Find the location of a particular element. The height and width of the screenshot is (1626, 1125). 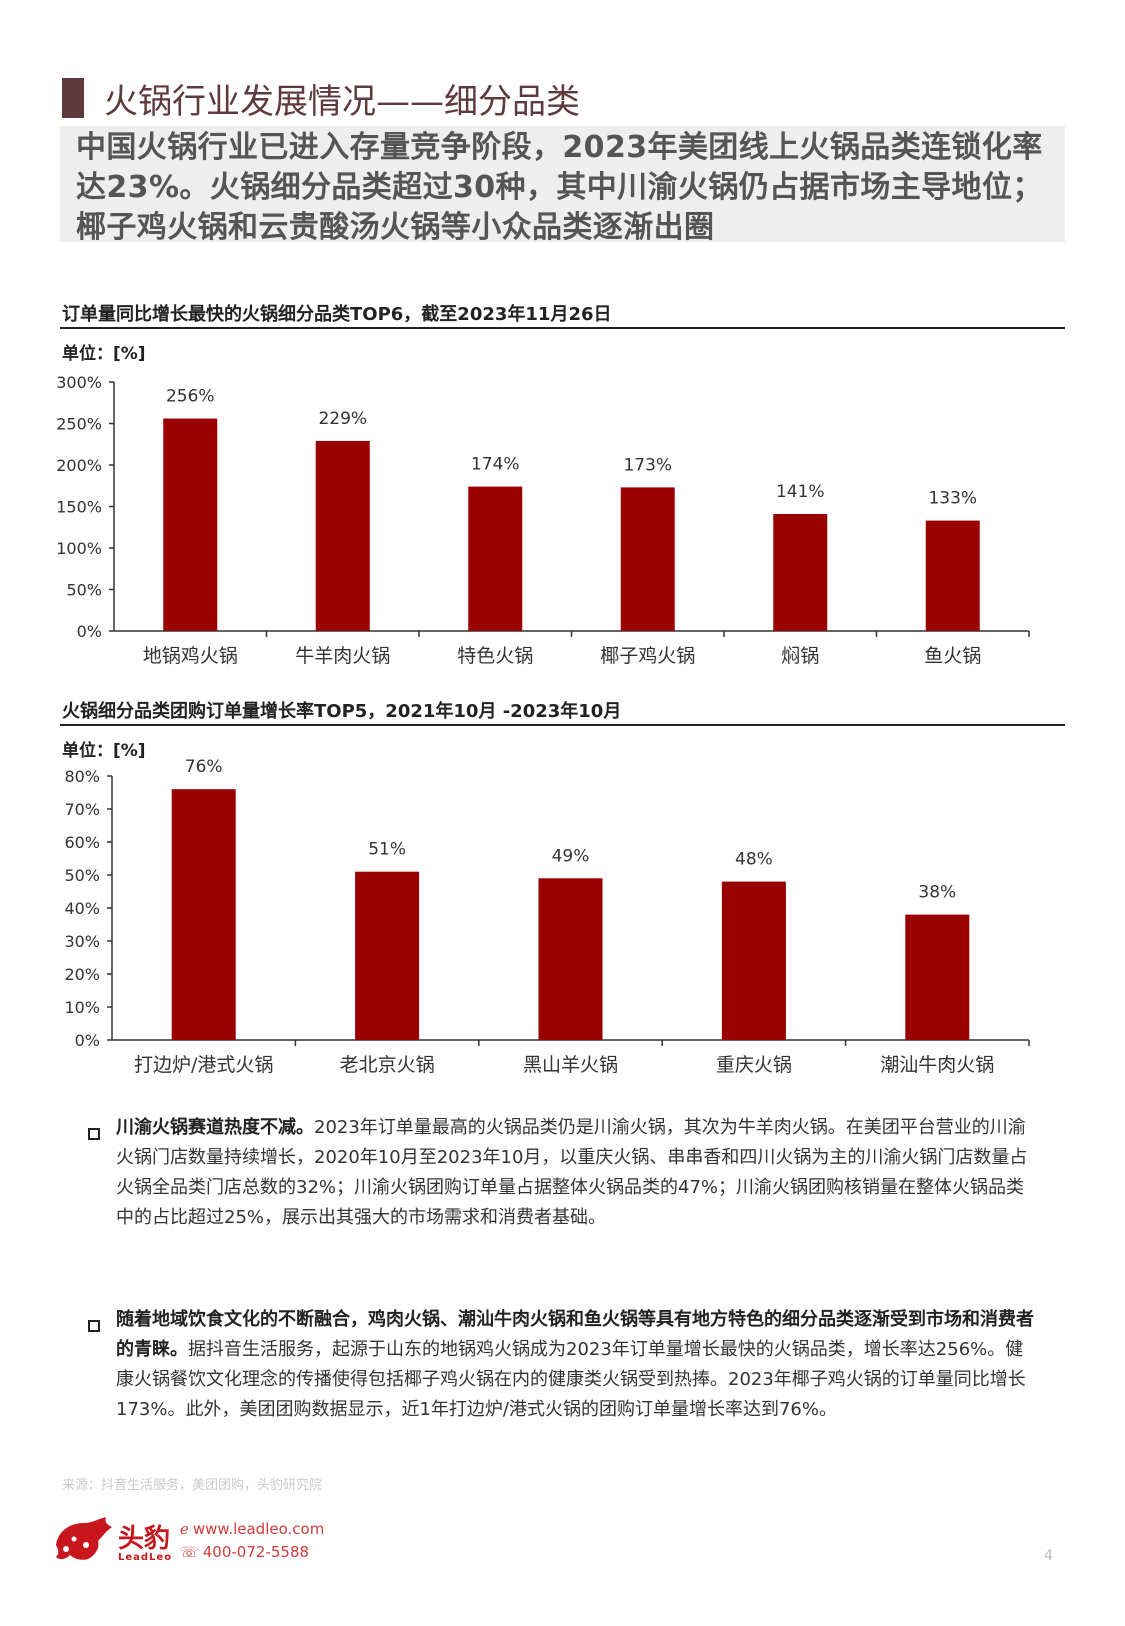

category-label: 牛羊肉火锅 is located at coordinates (342, 656).